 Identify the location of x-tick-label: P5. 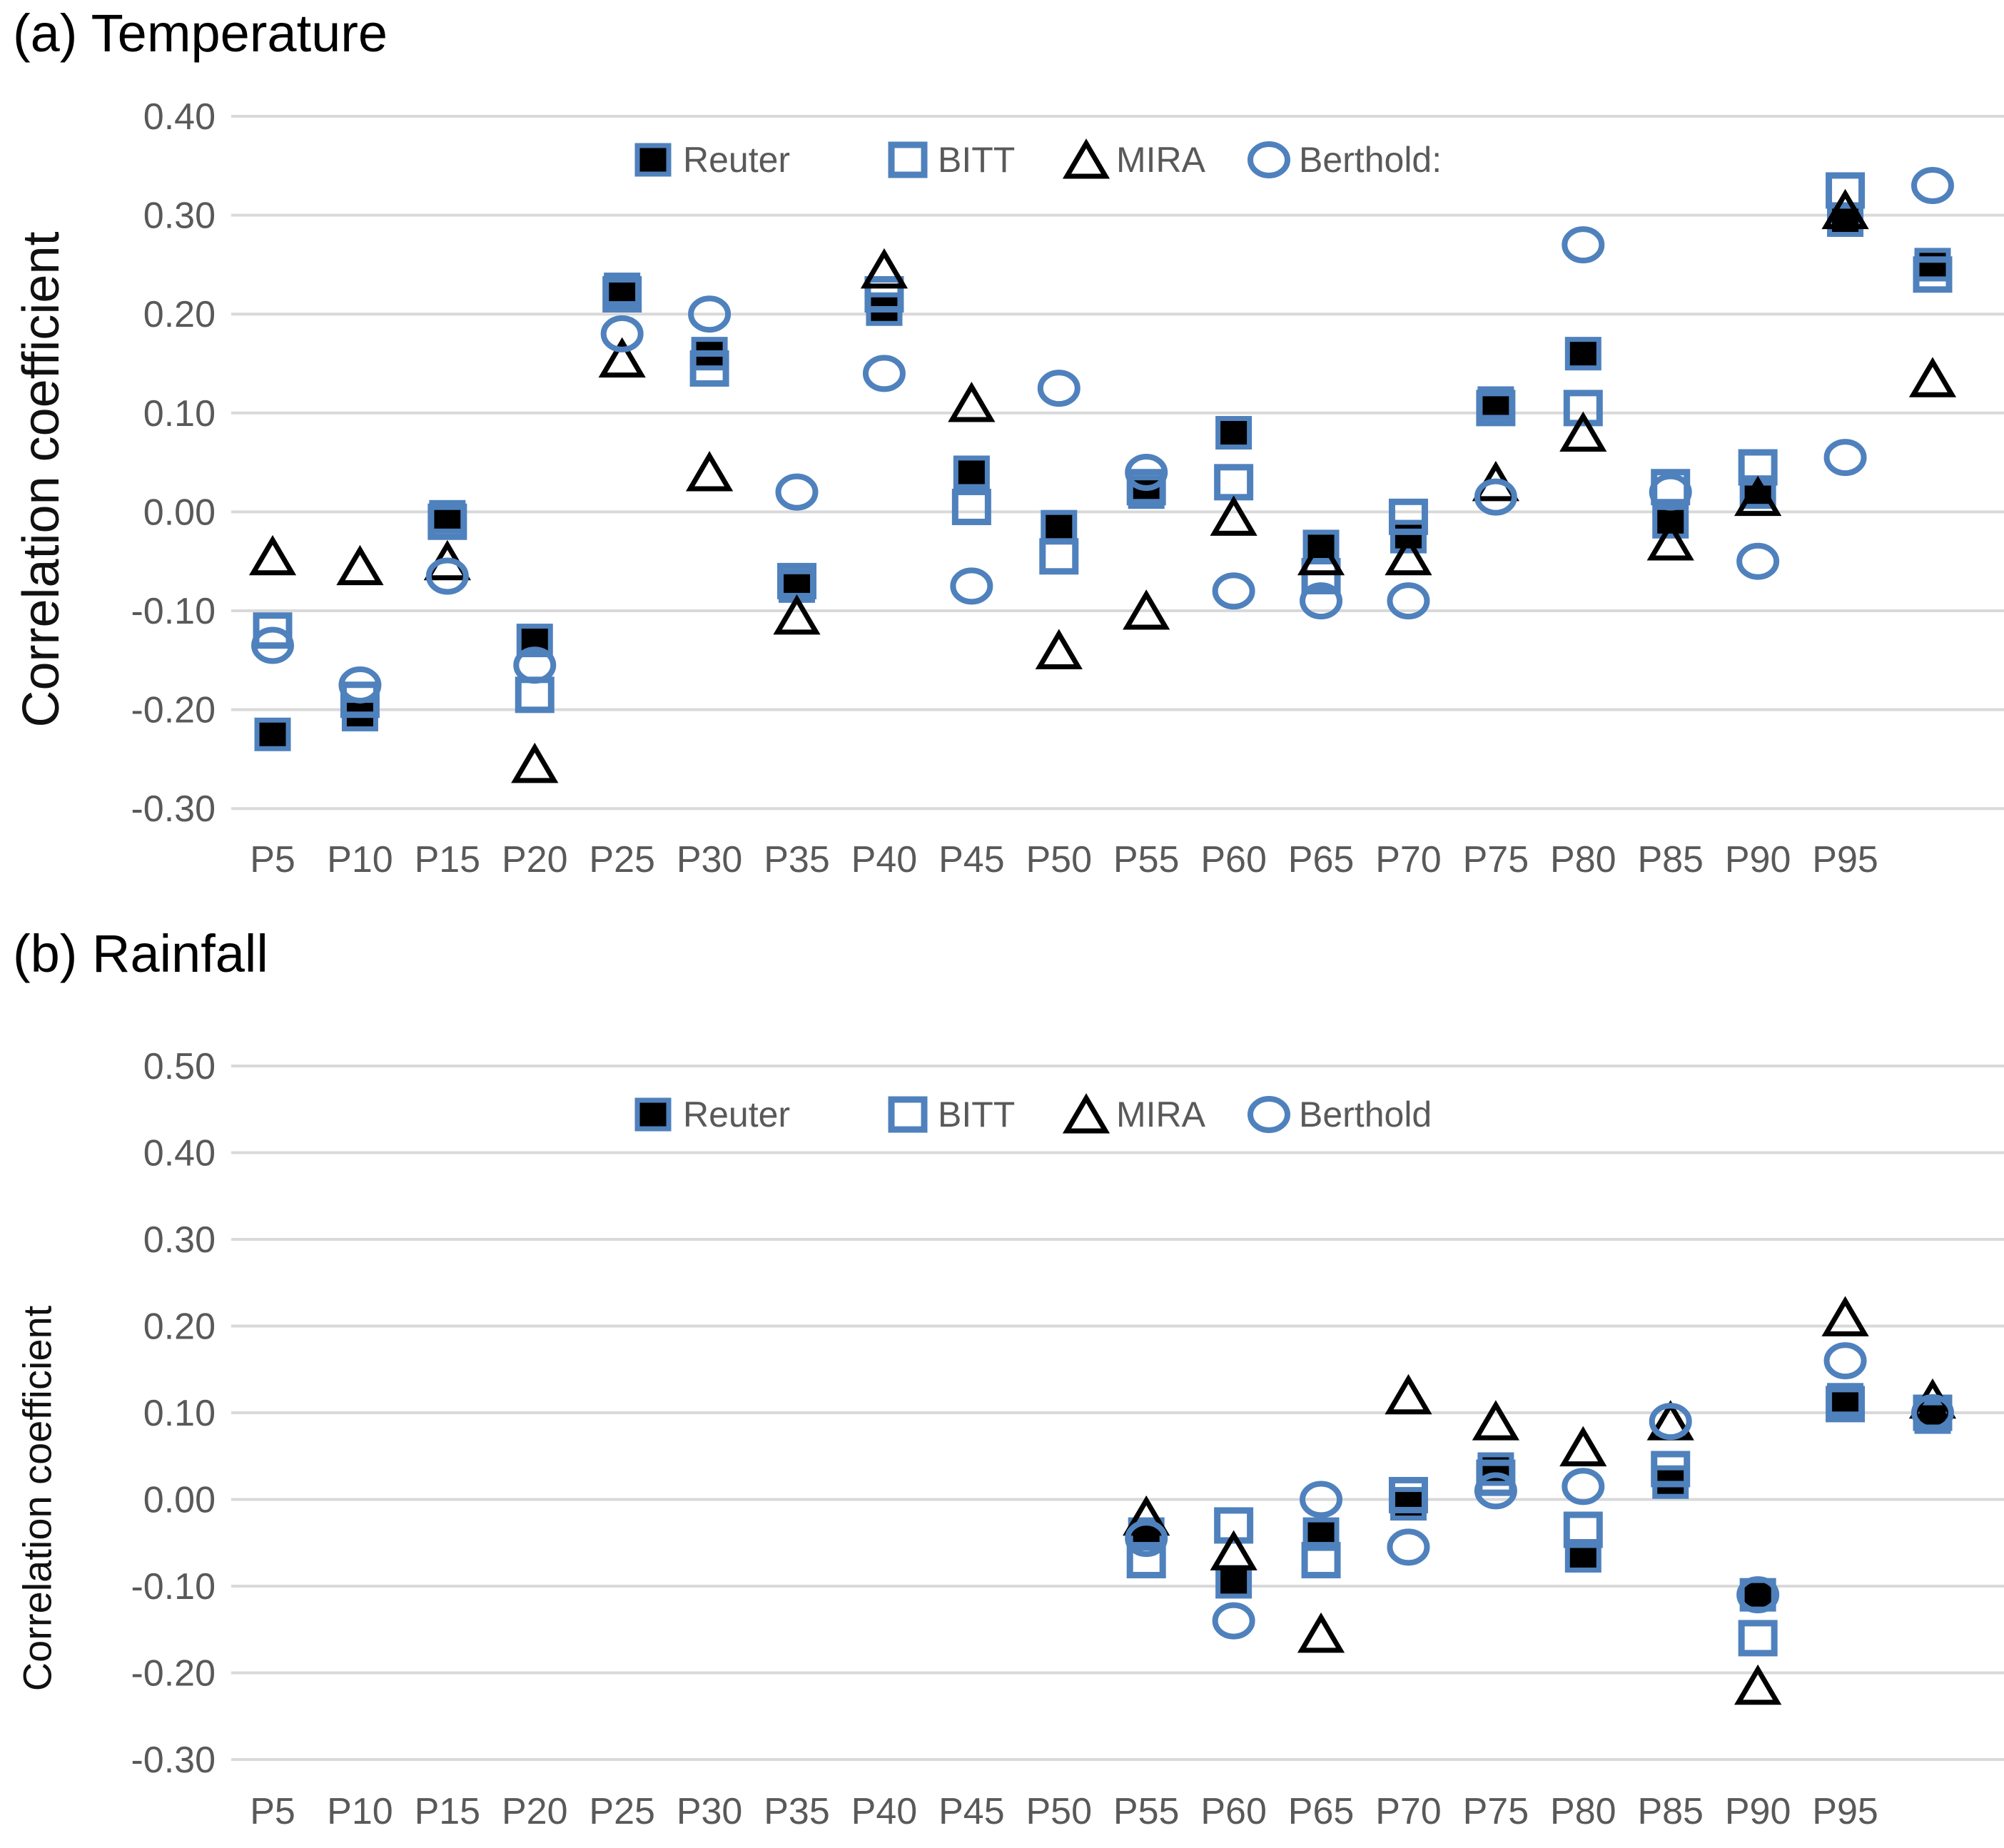
(272, 860).